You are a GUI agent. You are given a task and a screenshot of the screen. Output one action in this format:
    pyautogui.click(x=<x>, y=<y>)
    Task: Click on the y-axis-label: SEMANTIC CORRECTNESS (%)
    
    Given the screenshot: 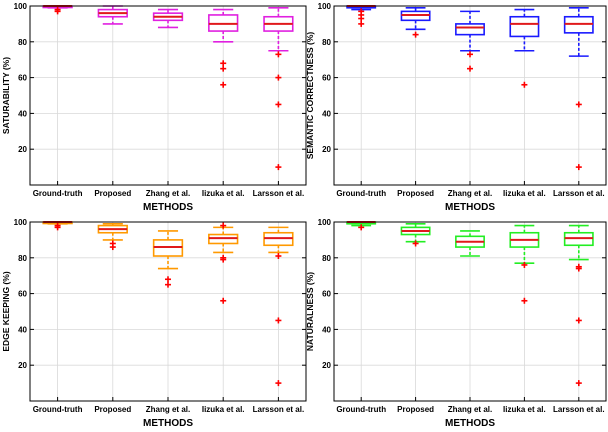 What is the action you would take?
    pyautogui.click(x=310, y=96)
    